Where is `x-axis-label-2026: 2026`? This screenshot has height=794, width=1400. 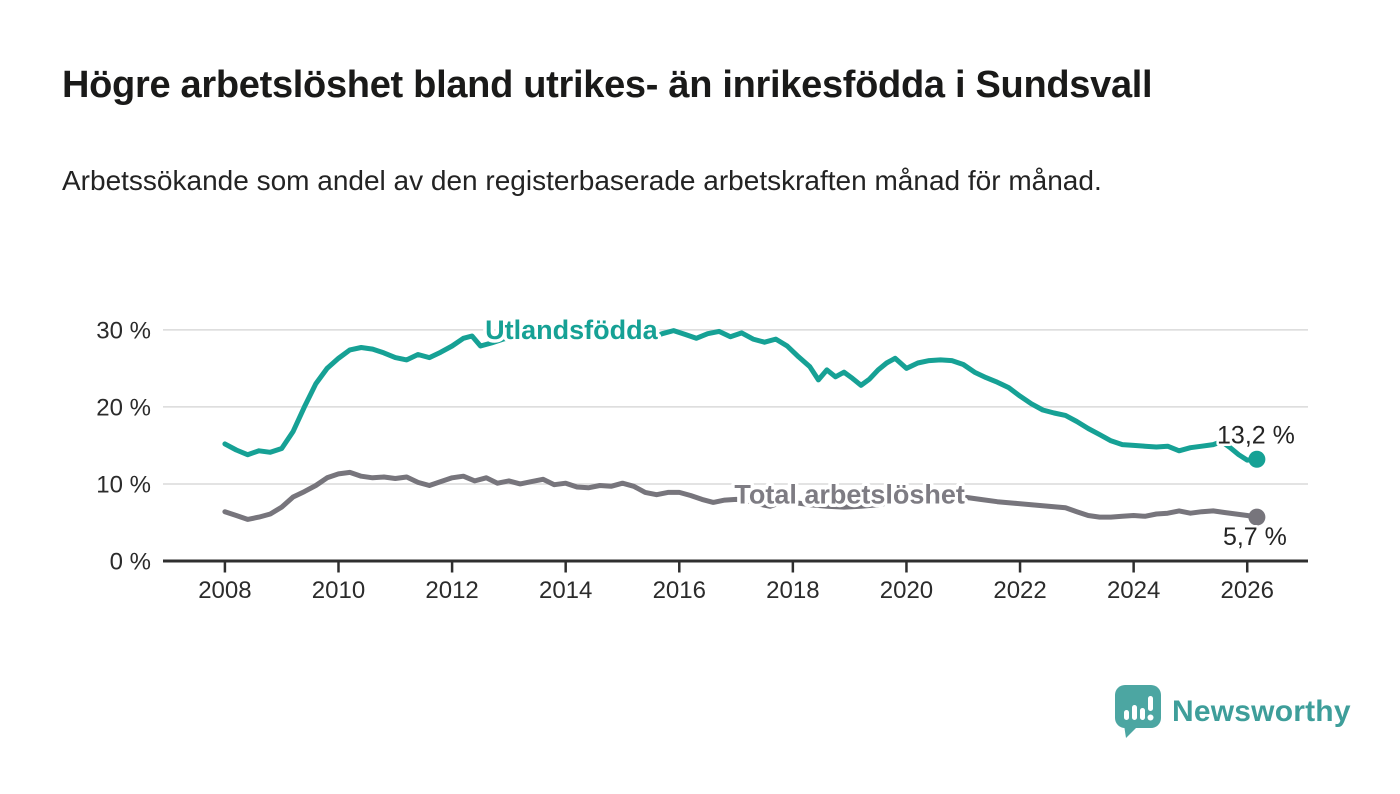
x-axis-label-2026: 2026 is located at coordinates (1247, 590).